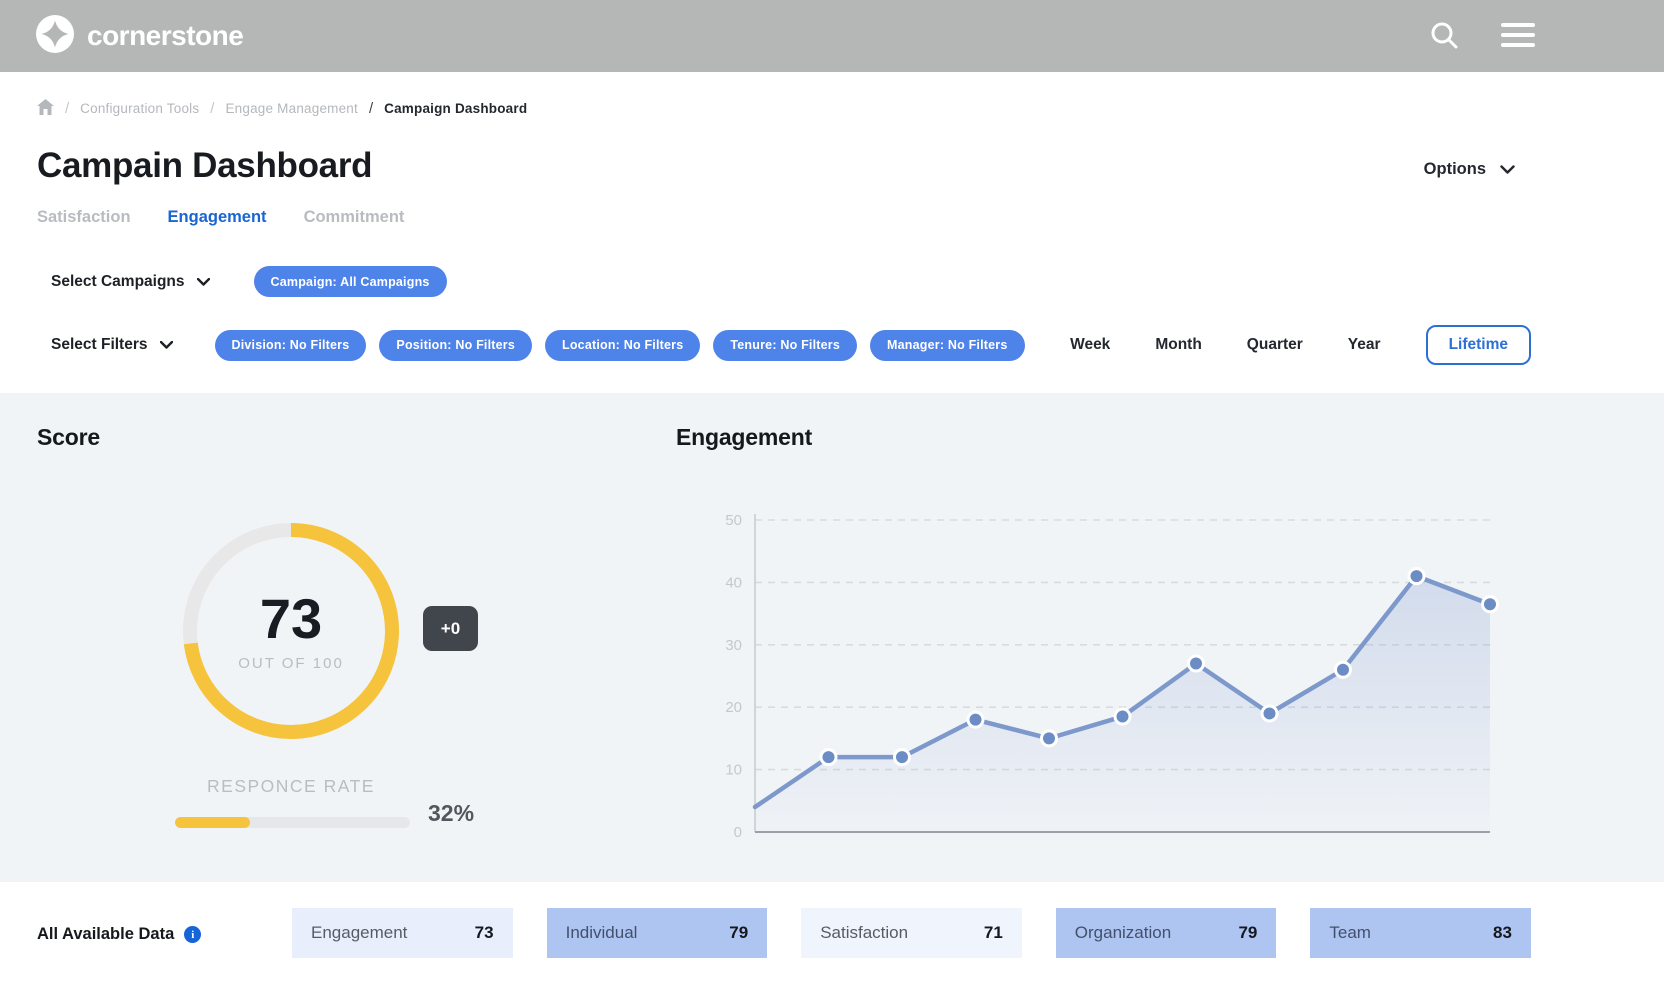 The width and height of the screenshot is (1664, 1006). I want to click on time-range-lifetime: Lifetime, so click(1478, 345).